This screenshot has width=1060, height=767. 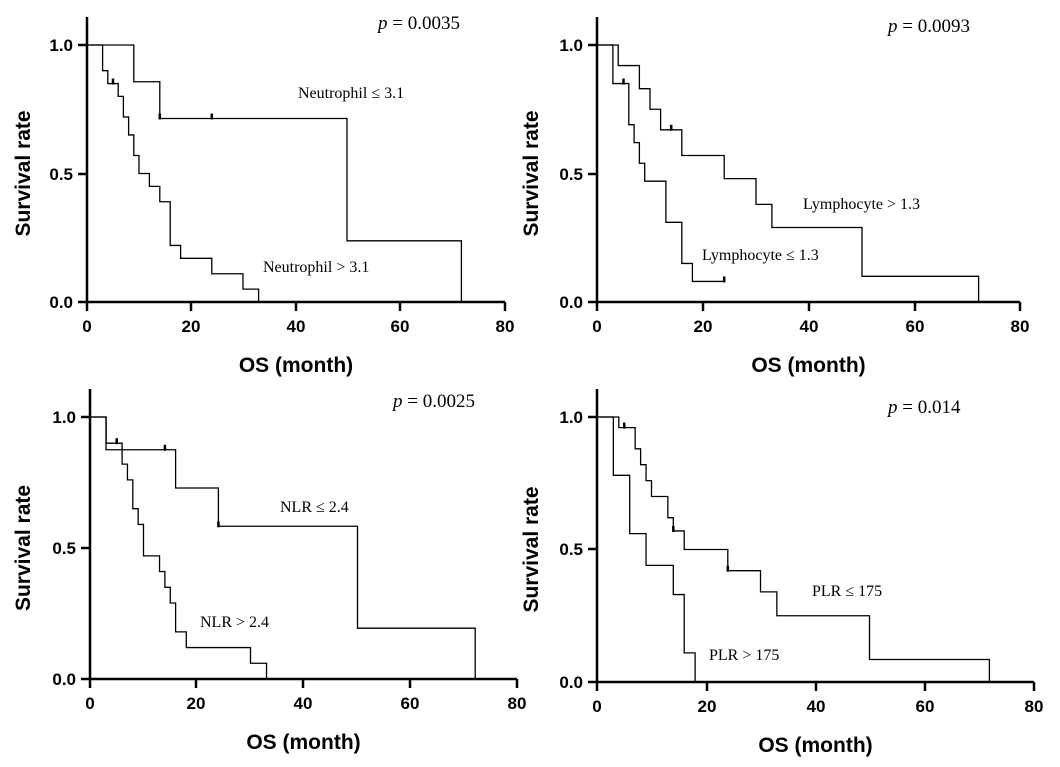 I want to click on series-label: Neutrophil ≤ 3.1, so click(x=351, y=93).